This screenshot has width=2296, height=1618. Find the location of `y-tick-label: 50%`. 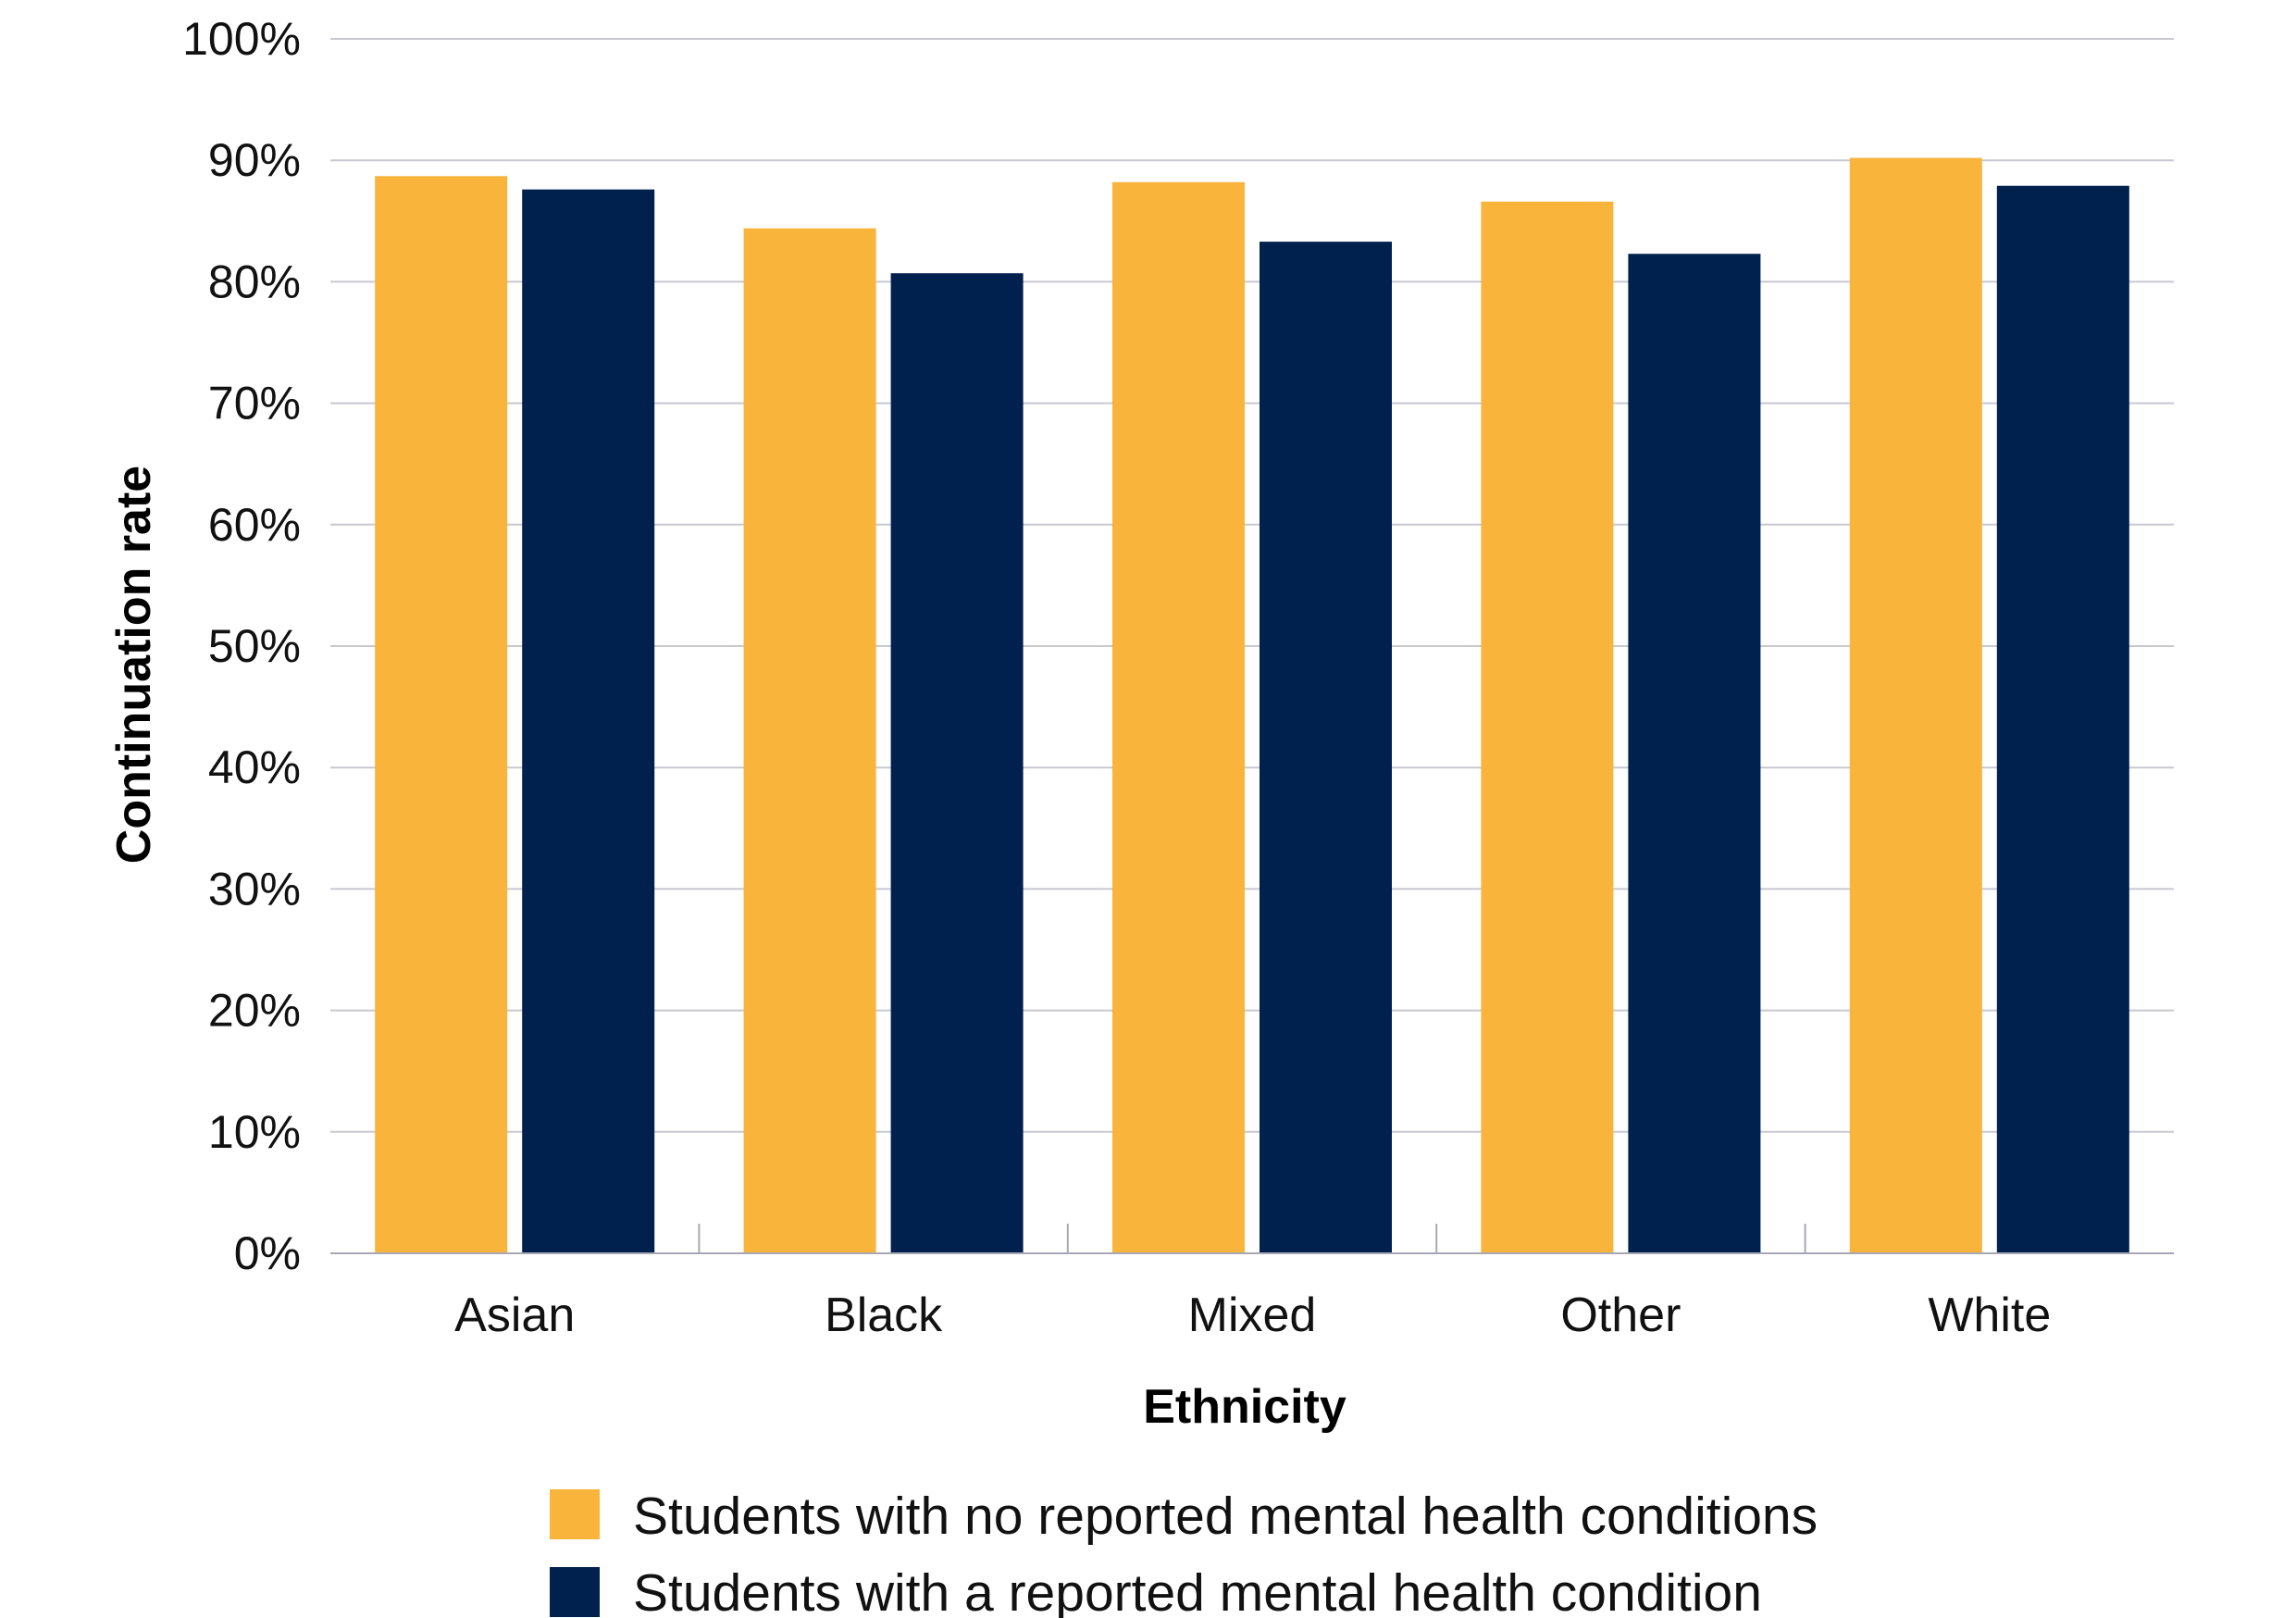

y-tick-label: 50% is located at coordinates (254, 646).